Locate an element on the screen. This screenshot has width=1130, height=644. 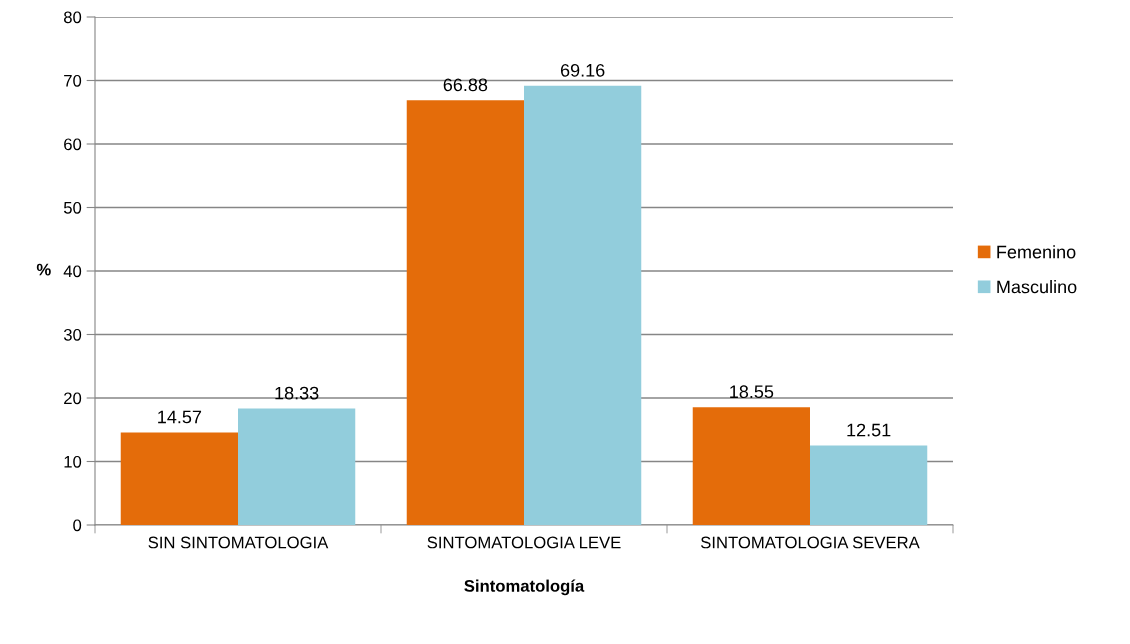
y-tick-label: 40 is located at coordinates (72, 271).